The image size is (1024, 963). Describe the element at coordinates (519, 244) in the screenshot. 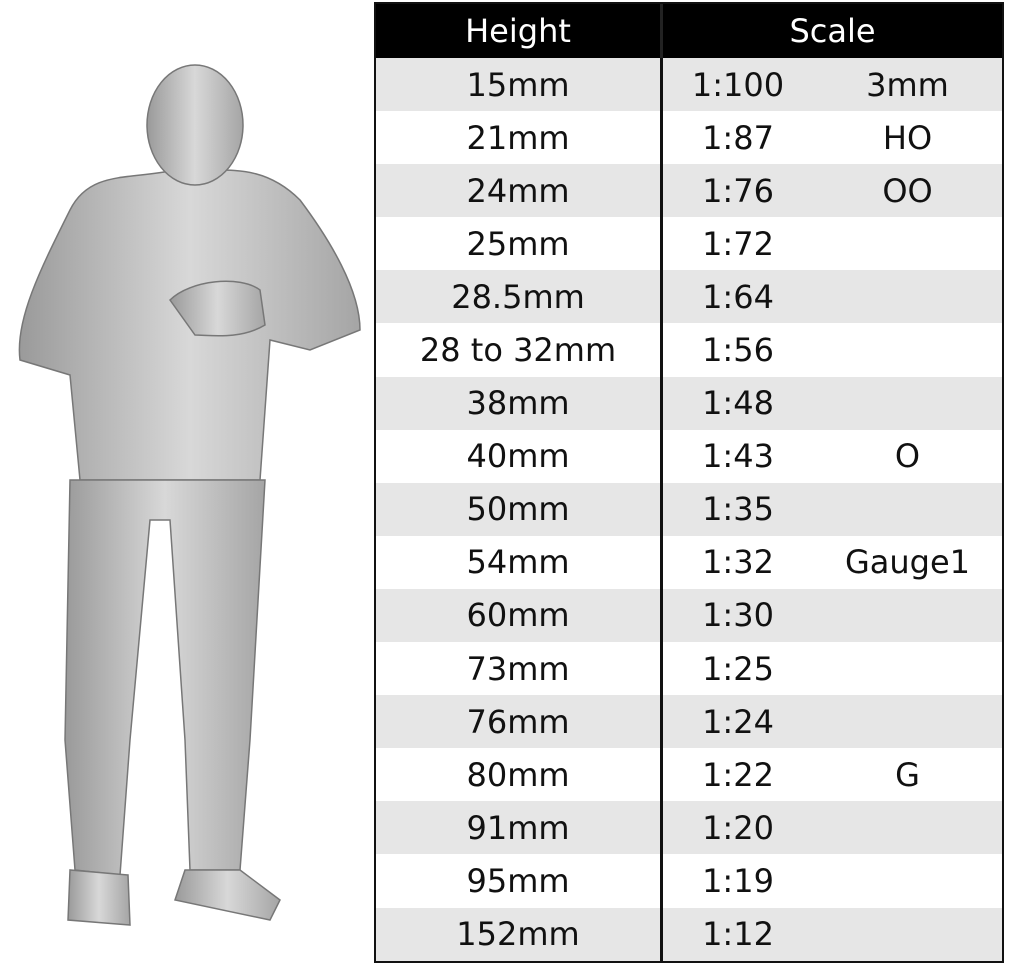

I see `height-cell: 25mm` at that location.